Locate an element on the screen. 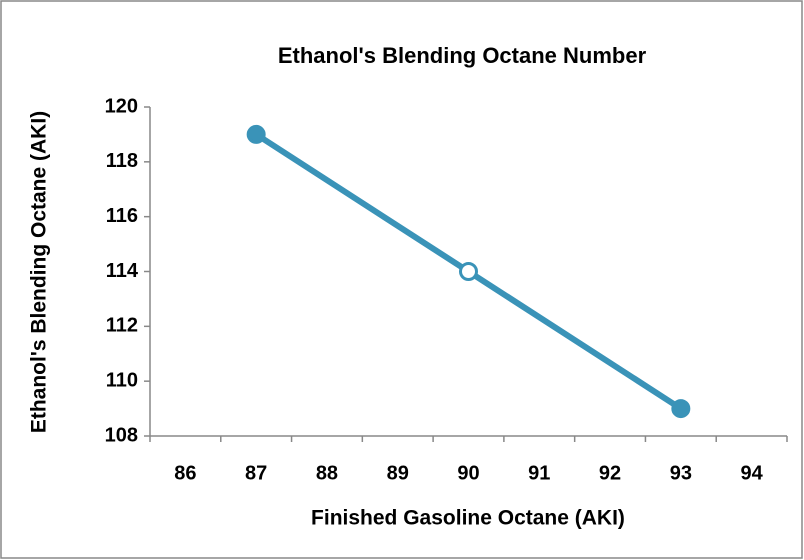  chart-title: Ethanol's Blending Octane Number is located at coordinates (462, 55).